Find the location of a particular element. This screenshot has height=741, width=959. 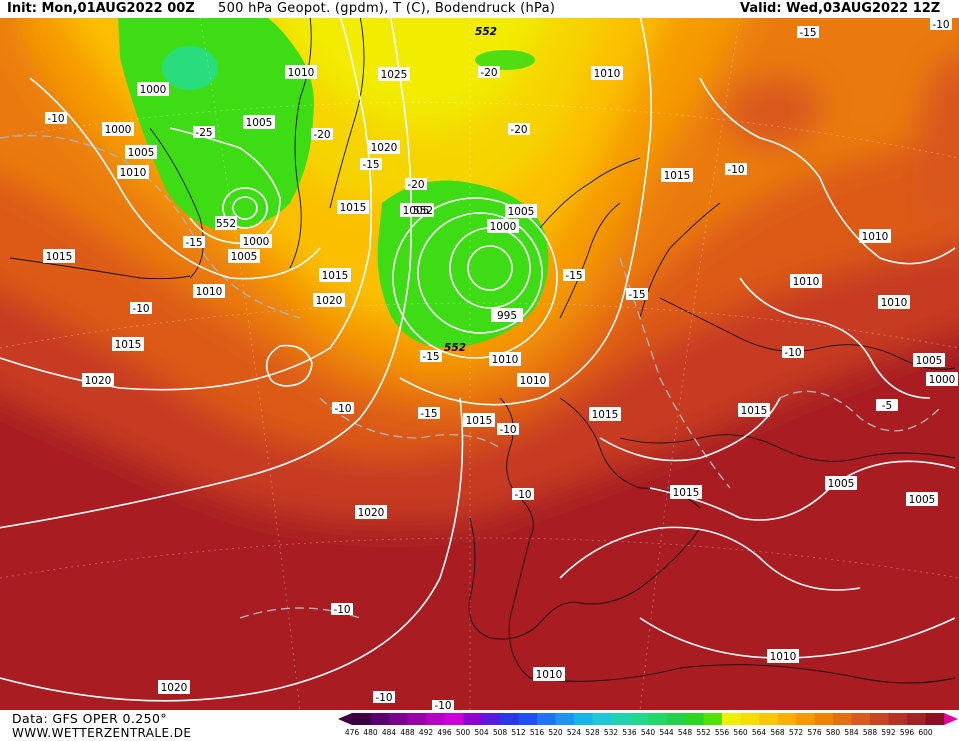

legend-tick-label: 560 is located at coordinates (740, 732).